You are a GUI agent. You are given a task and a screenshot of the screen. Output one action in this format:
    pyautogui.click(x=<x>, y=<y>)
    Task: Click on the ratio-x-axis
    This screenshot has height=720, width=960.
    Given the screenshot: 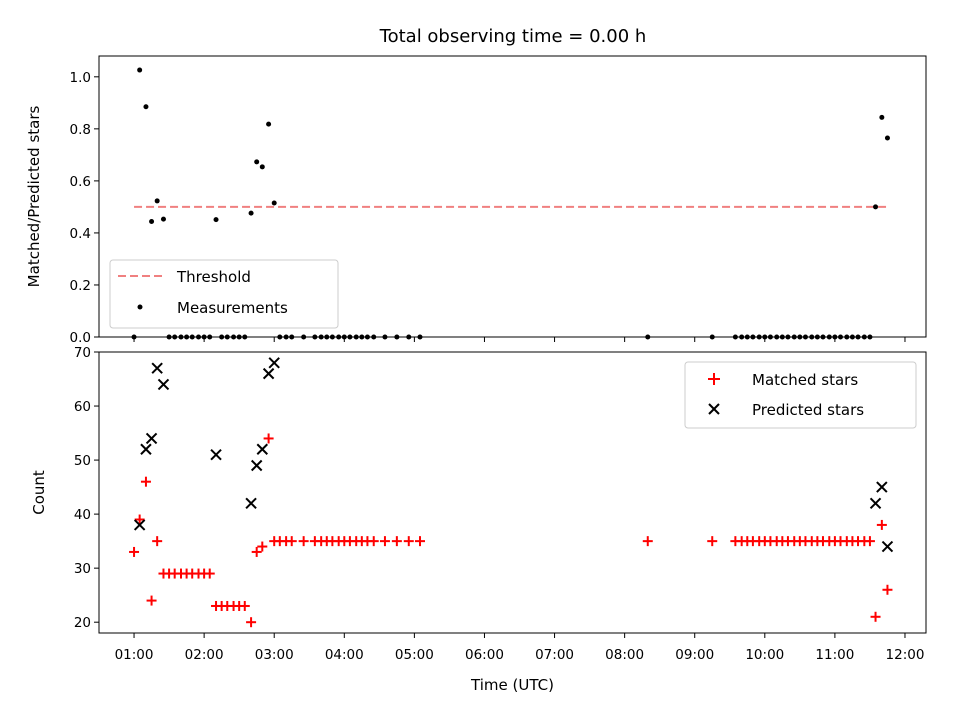 What is the action you would take?
    pyautogui.click(x=519, y=339)
    